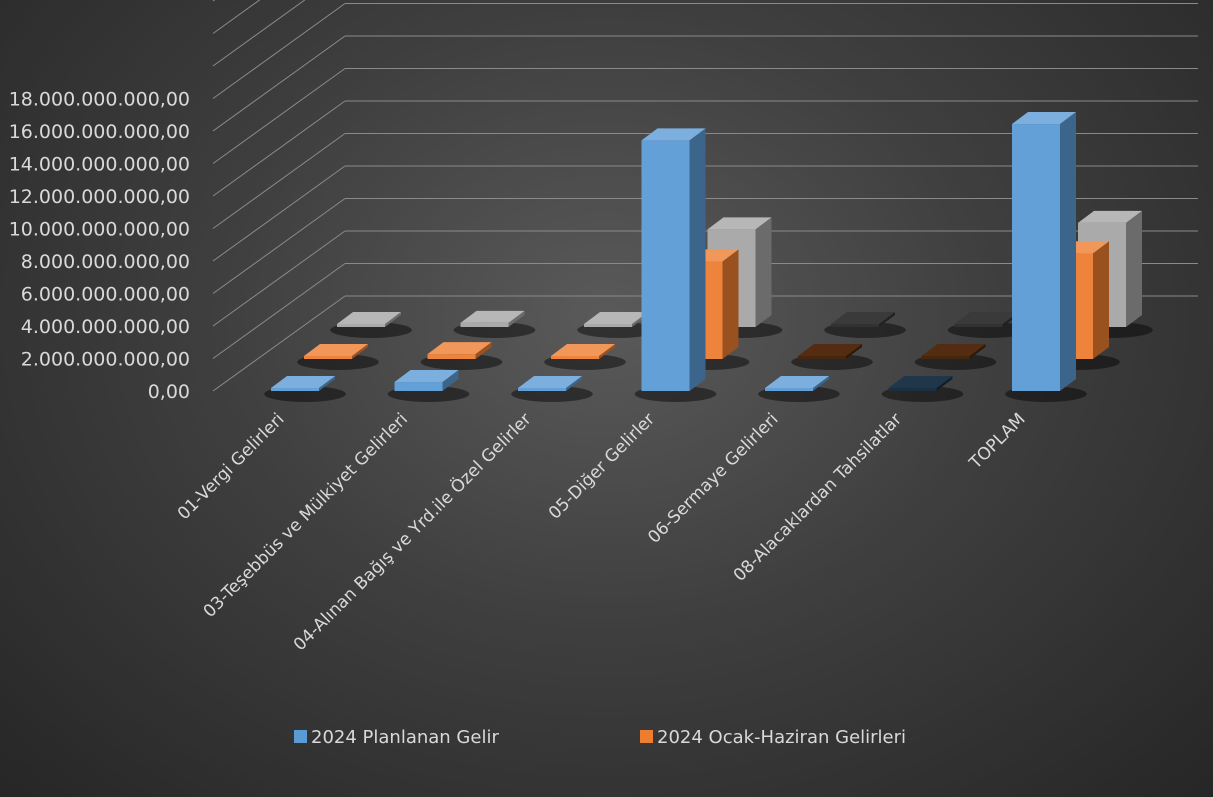  Describe the element at coordinates (231, 466) in the screenshot. I see `x-tick-label: 01-Vergi Gelirleri` at that location.